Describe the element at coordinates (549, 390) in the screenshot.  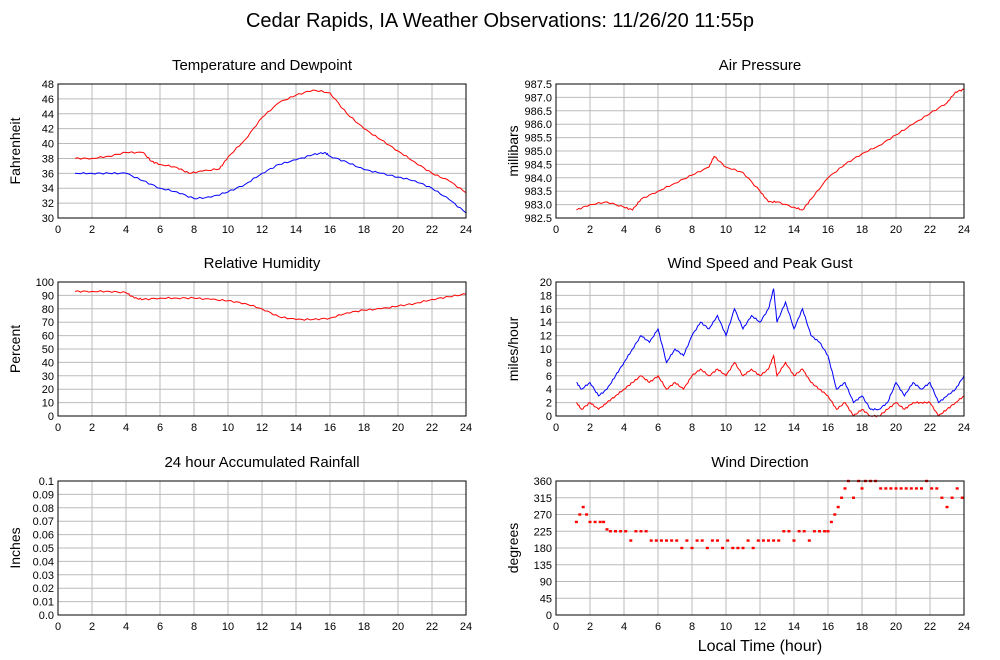
I see `y-tick-label: 4` at that location.